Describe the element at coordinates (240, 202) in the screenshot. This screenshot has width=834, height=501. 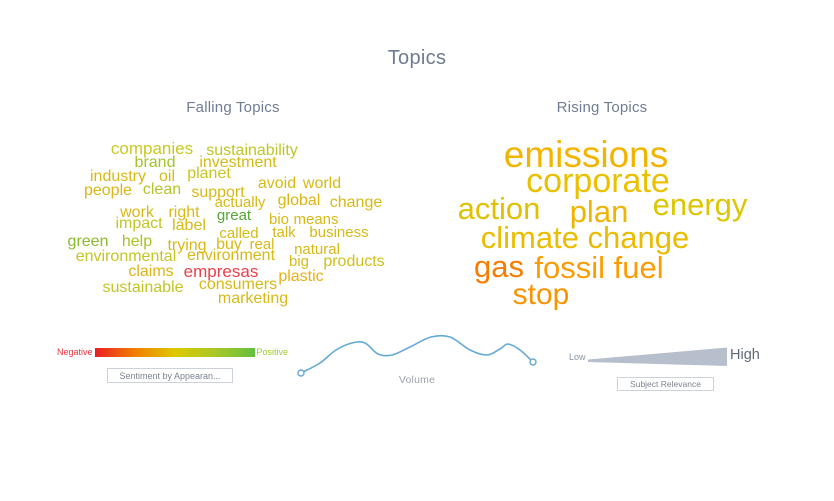
I see `cloud-word: actually` at that location.